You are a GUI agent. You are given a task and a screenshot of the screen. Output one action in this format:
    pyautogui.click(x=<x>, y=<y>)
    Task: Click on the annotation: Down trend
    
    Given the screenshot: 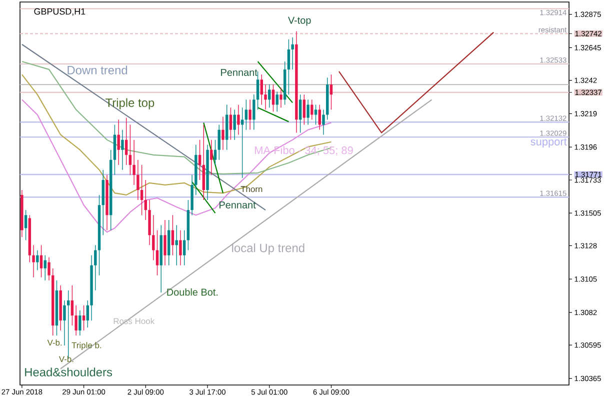 What is the action you would take?
    pyautogui.click(x=98, y=70)
    